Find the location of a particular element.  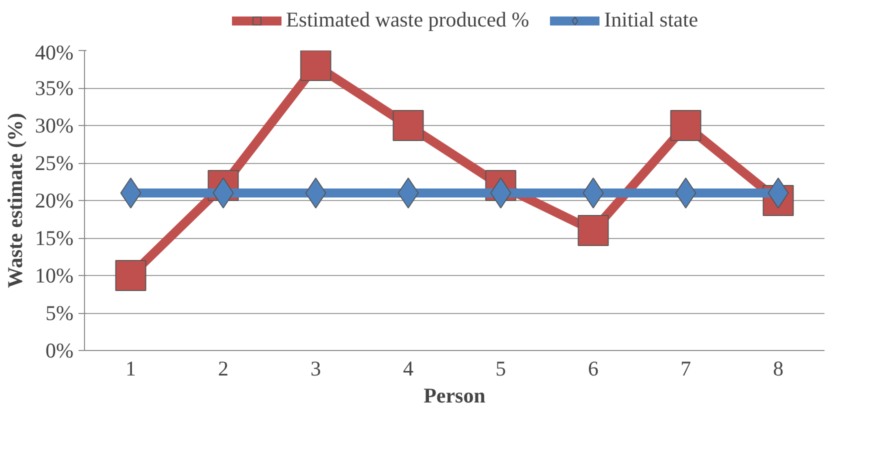

x-tick-label: 1 is located at coordinates (131, 368).